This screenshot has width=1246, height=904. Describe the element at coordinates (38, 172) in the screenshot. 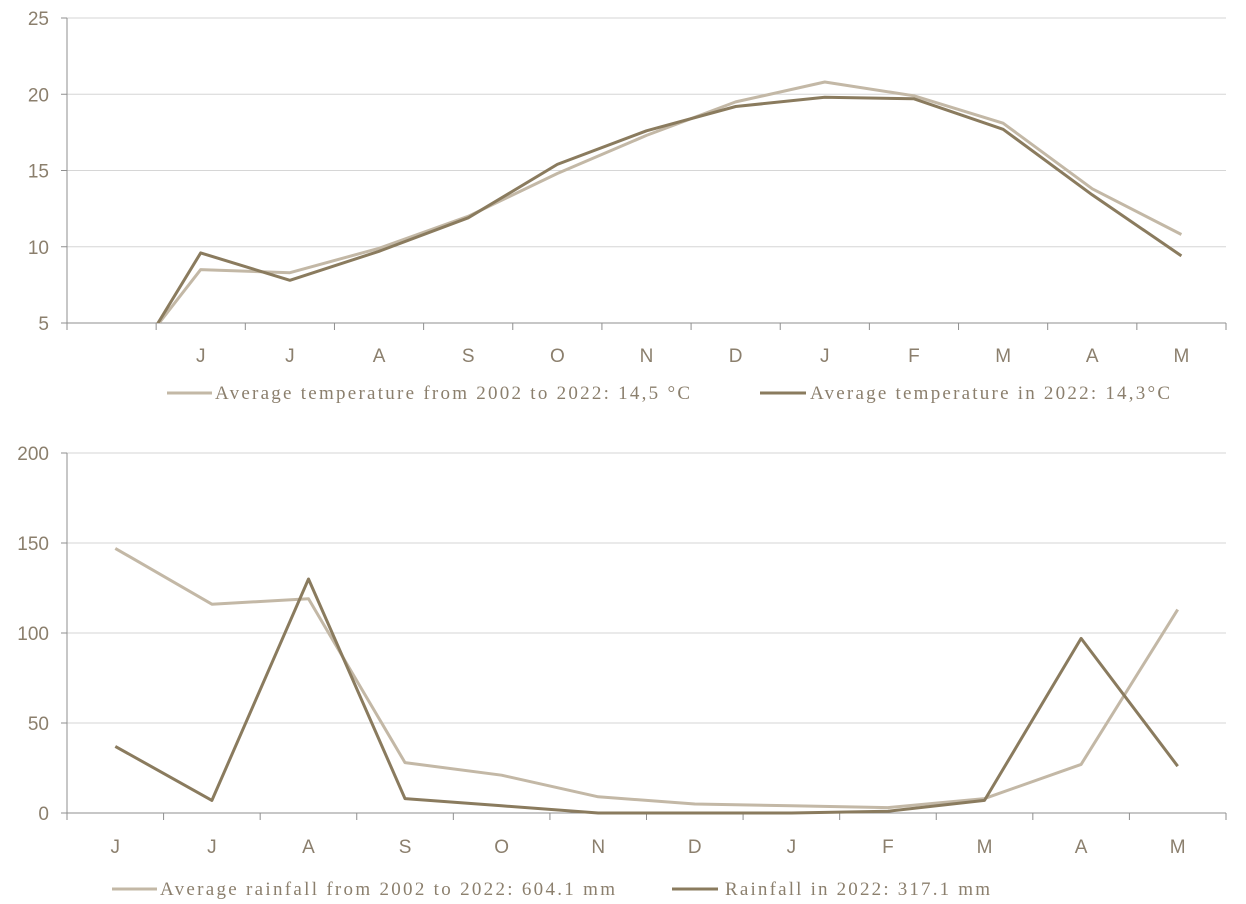

I see `temperature-y-tick-label: 15` at that location.